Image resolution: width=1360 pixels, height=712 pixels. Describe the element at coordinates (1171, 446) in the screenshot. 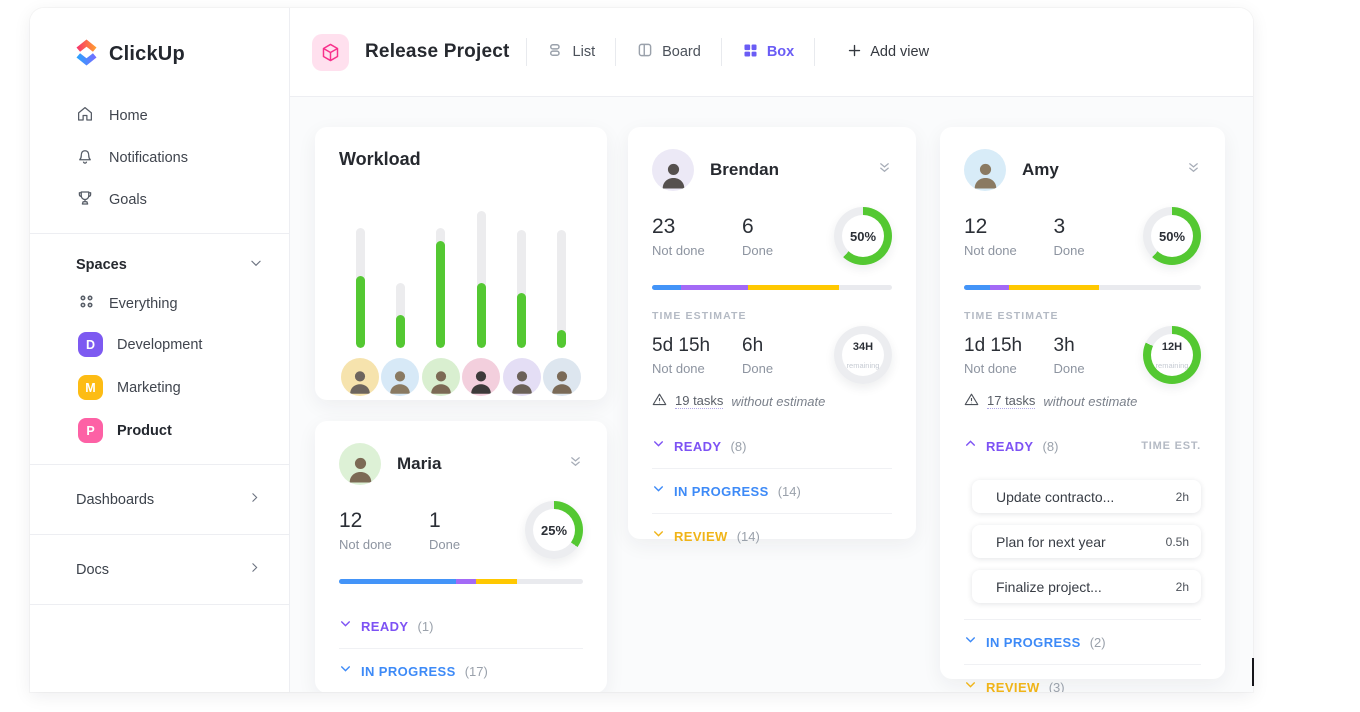

I see `time-est-column-header: TIME EST.` at that location.